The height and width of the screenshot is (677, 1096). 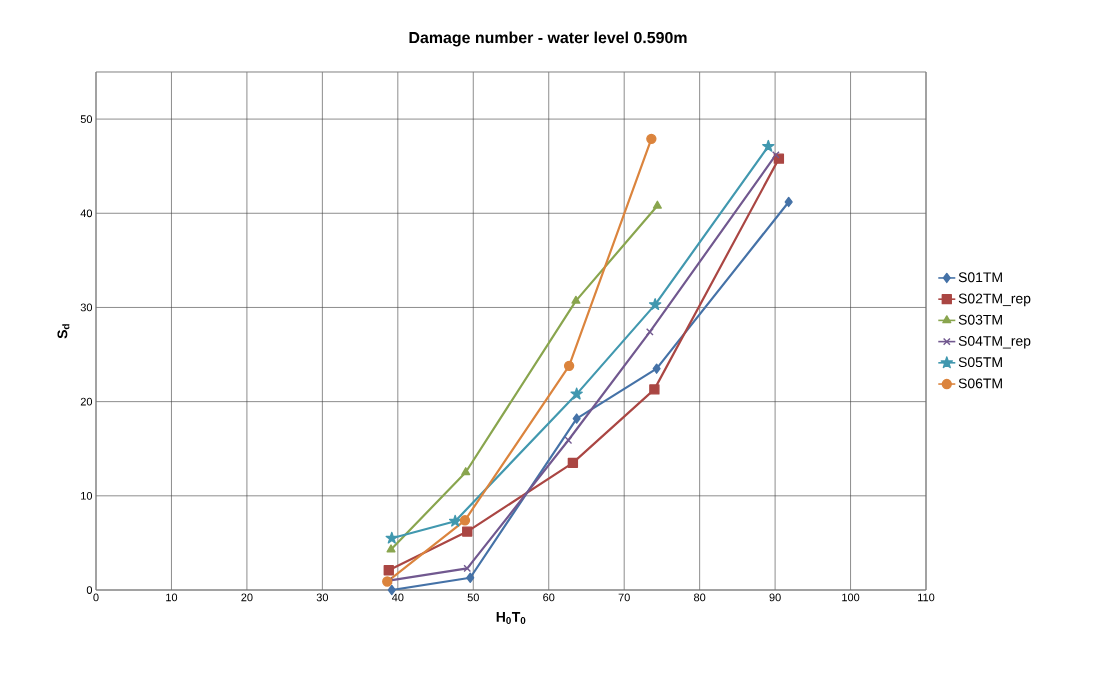 I want to click on x-tick-label: 80, so click(x=700, y=597).